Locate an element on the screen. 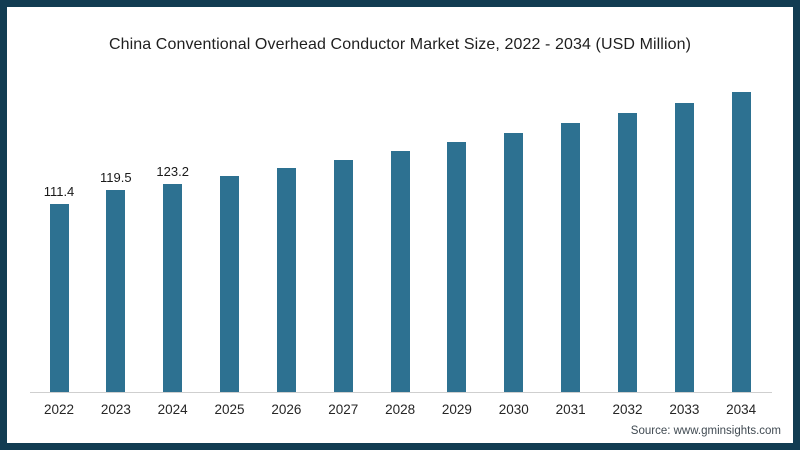 The image size is (800, 450). bar-value-label-2022: 111.4 is located at coordinates (59, 191).